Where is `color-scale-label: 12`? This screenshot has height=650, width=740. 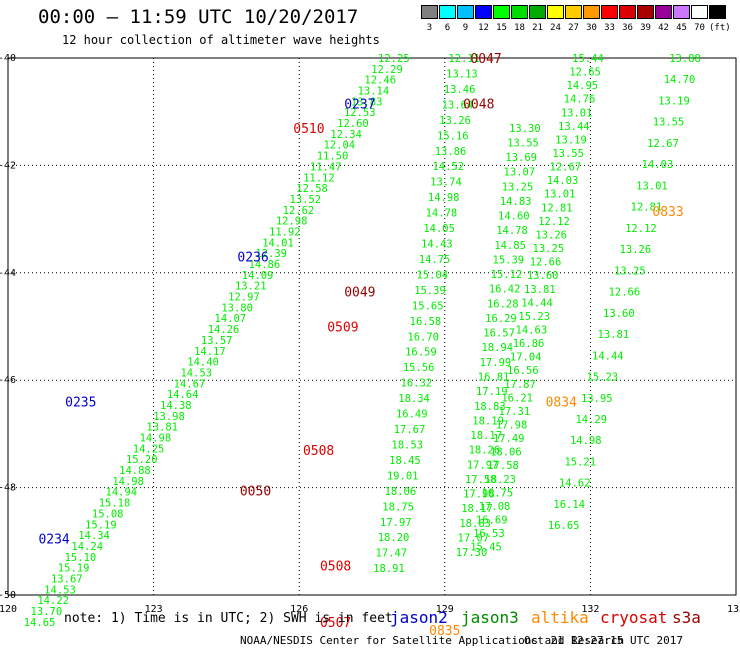
color-scale-label: 12 is located at coordinates (483, 28).